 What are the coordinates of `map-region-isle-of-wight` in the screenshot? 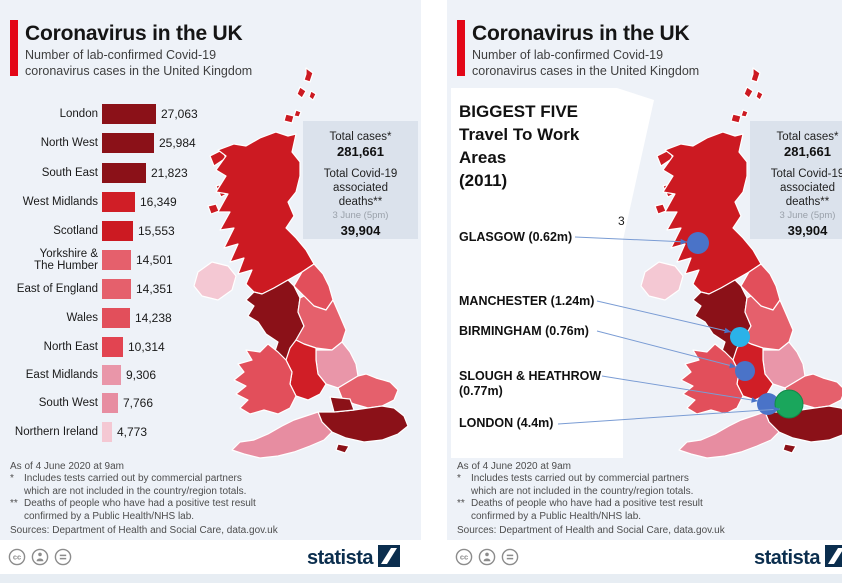 It's located at (789, 448).